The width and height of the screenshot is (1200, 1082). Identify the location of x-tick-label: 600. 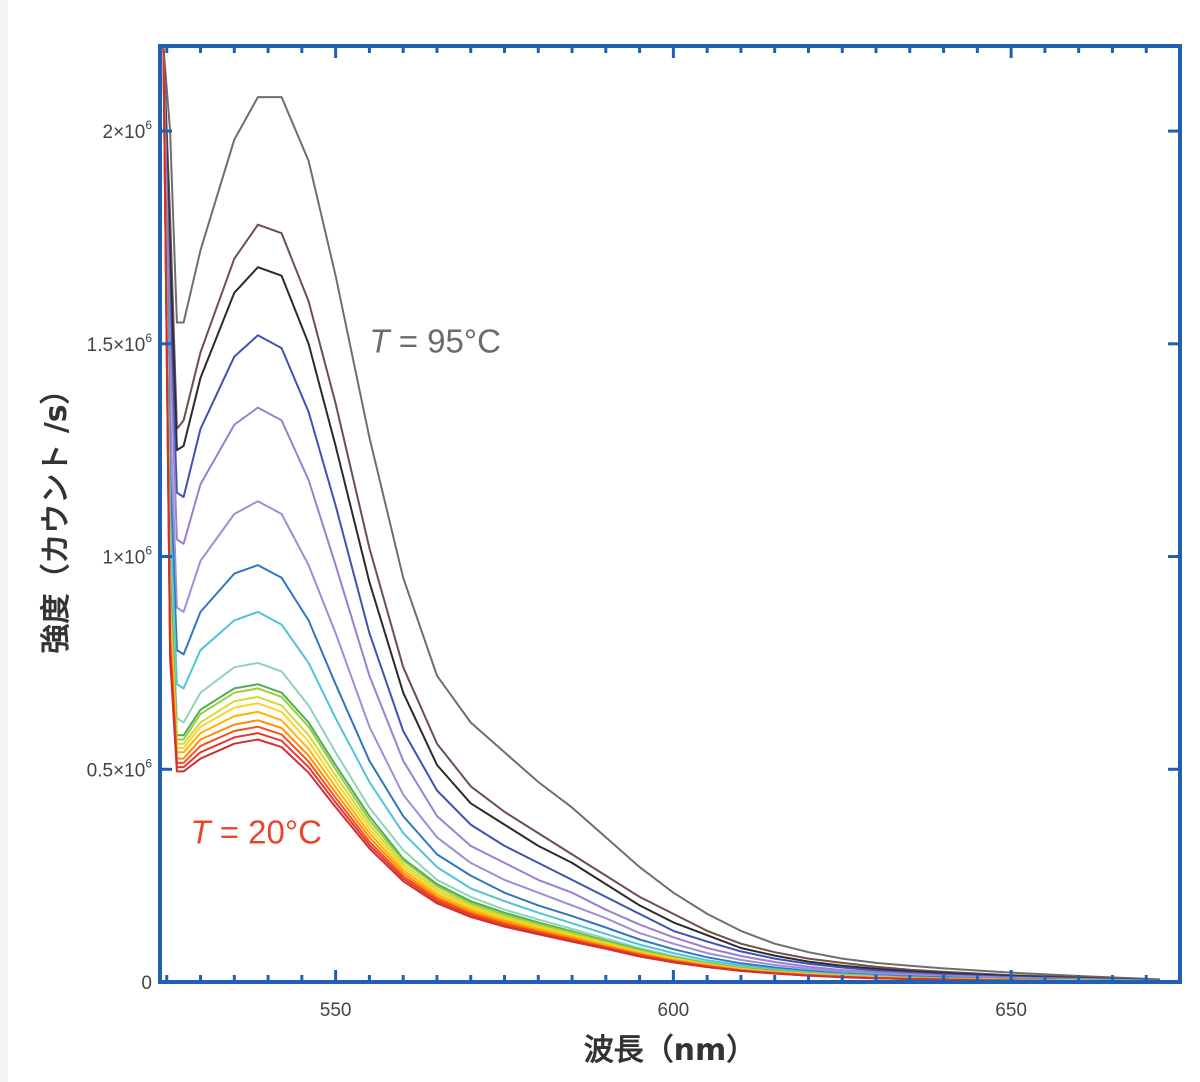
(674, 1010).